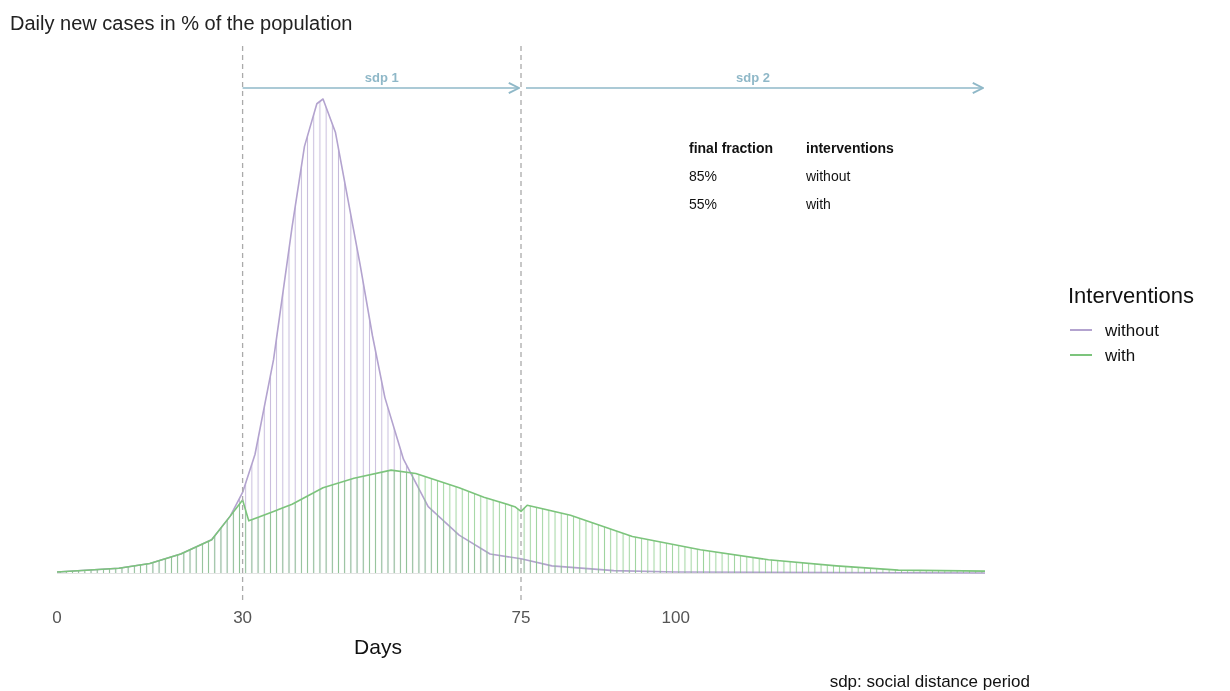  What do you see at coordinates (753, 77) in the screenshot?
I see `text: sdp 2` at bounding box center [753, 77].